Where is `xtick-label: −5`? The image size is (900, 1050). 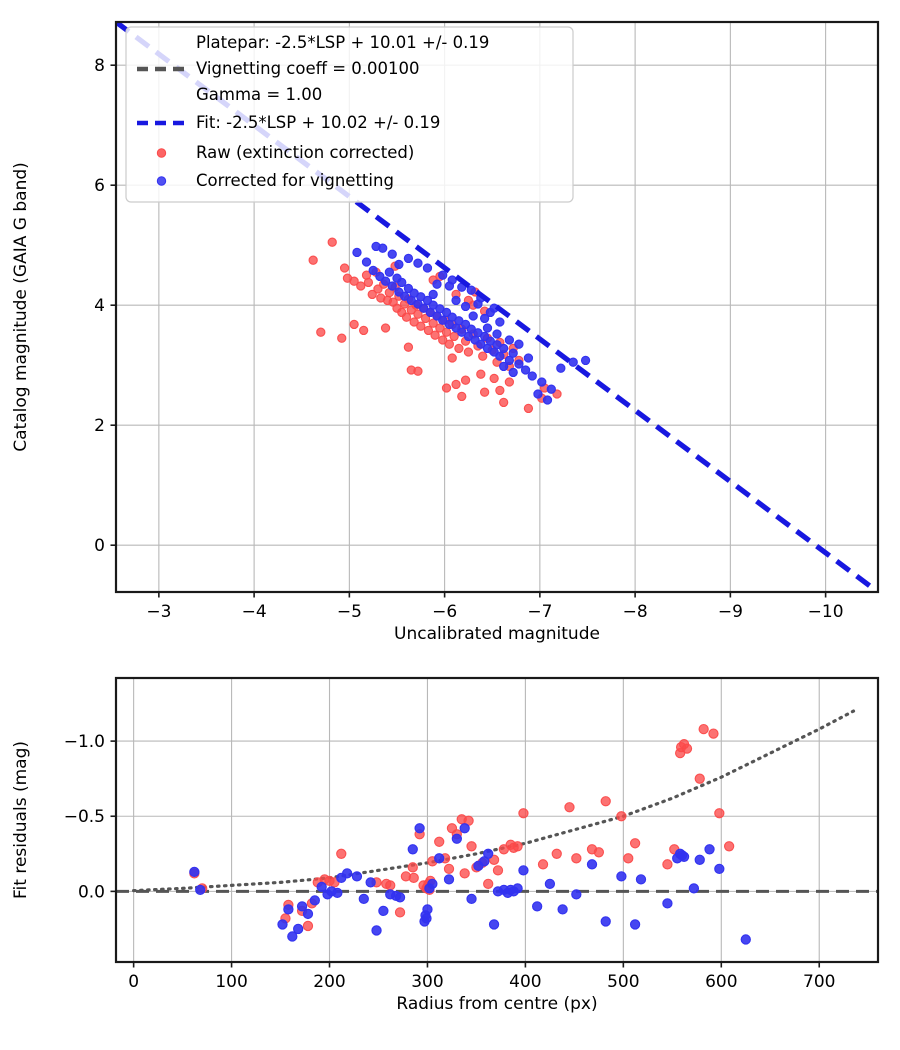 xtick-label: −5 is located at coordinates (349, 612).